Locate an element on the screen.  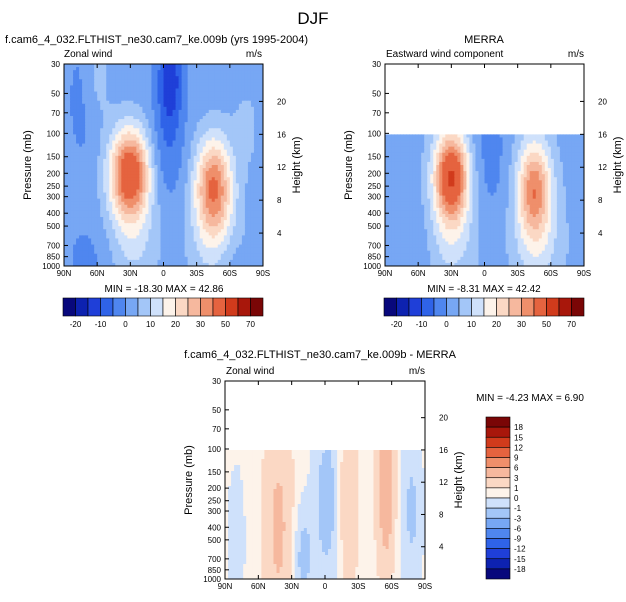
model-x-tick-label: 0 is located at coordinates (163, 273).